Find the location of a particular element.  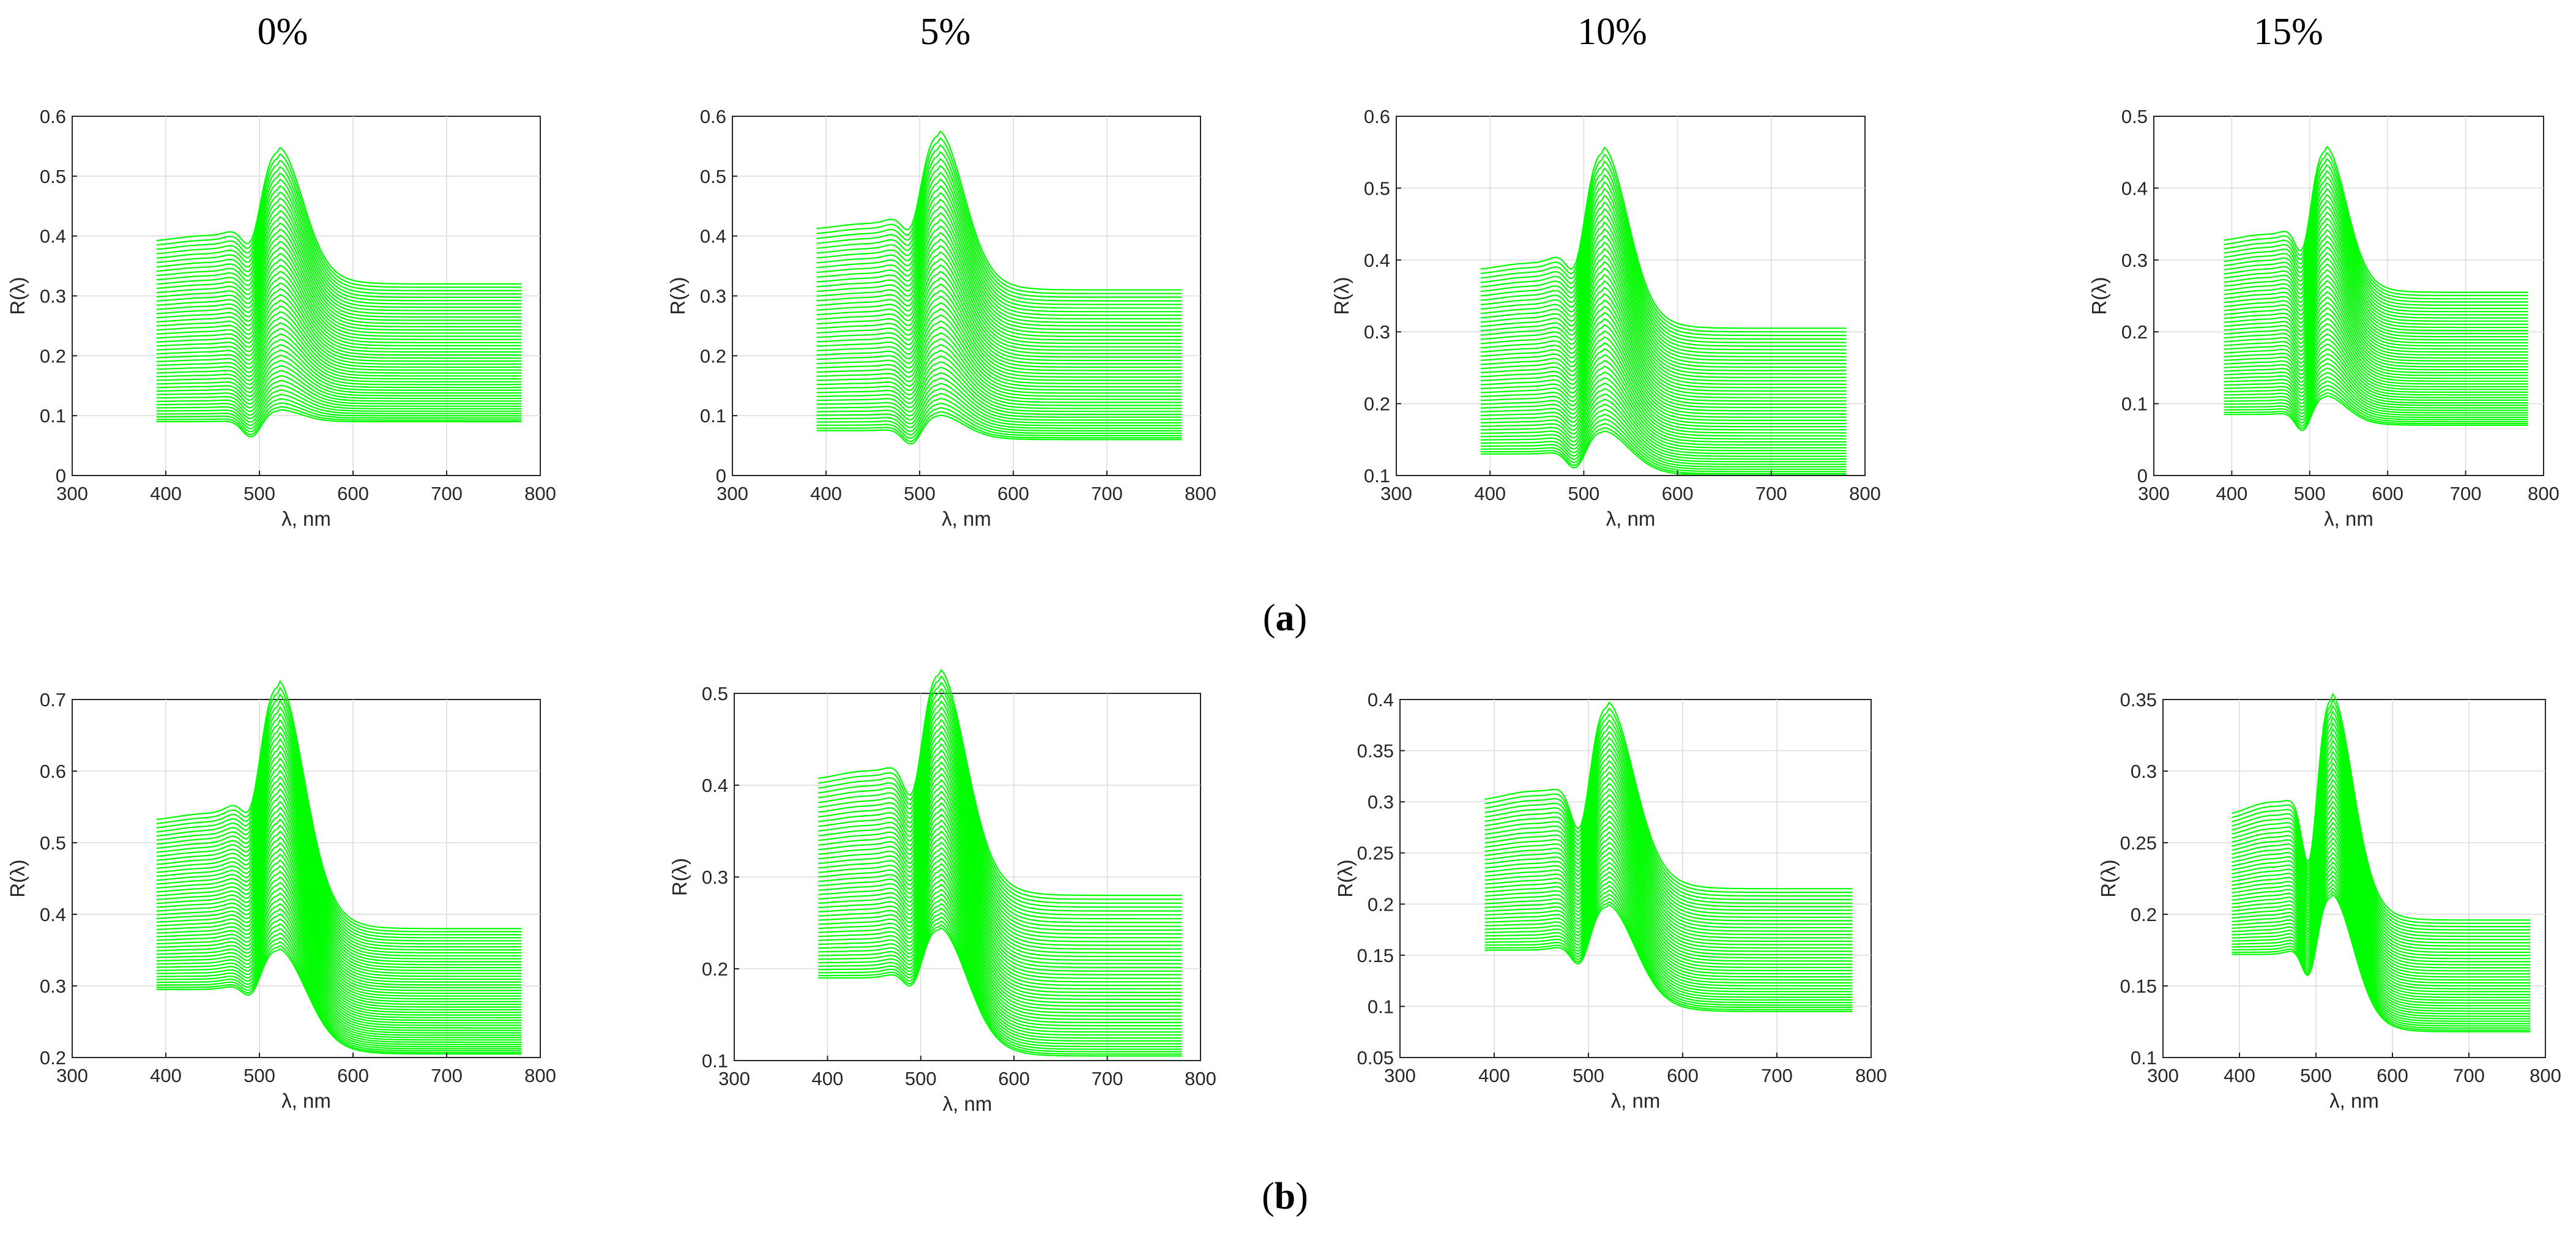

y-tick-label: 0.35 is located at coordinates (1376, 751).